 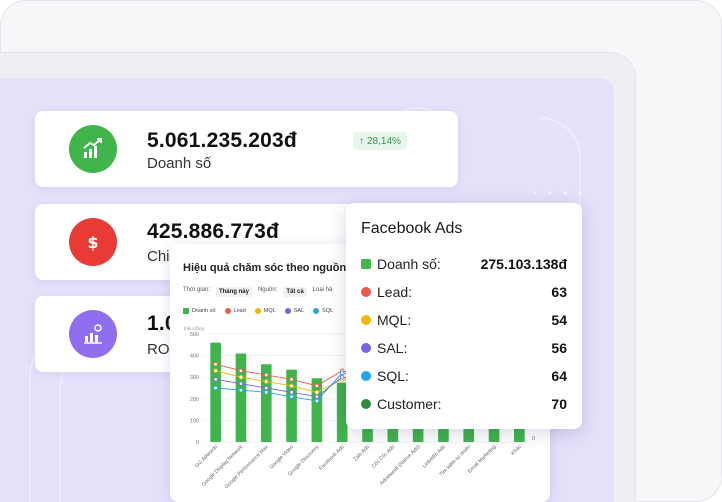 What do you see at coordinates (412, 228) in the screenshot?
I see `tooltip-title: Facebook Ads` at bounding box center [412, 228].